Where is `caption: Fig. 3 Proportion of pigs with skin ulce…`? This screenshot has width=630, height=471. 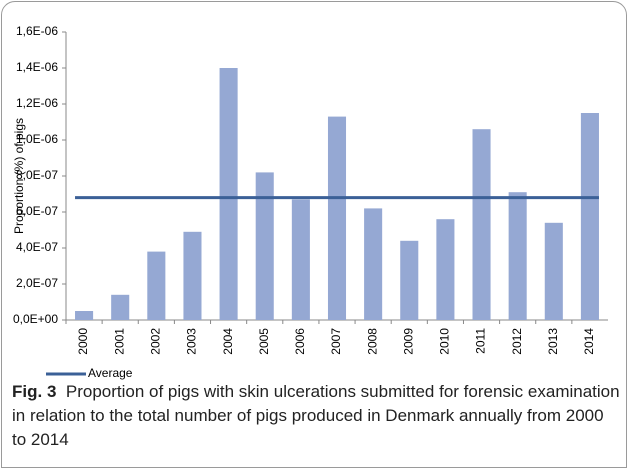
caption: Fig. 3 Proportion of pigs with skin ulce… is located at coordinates (317, 416).